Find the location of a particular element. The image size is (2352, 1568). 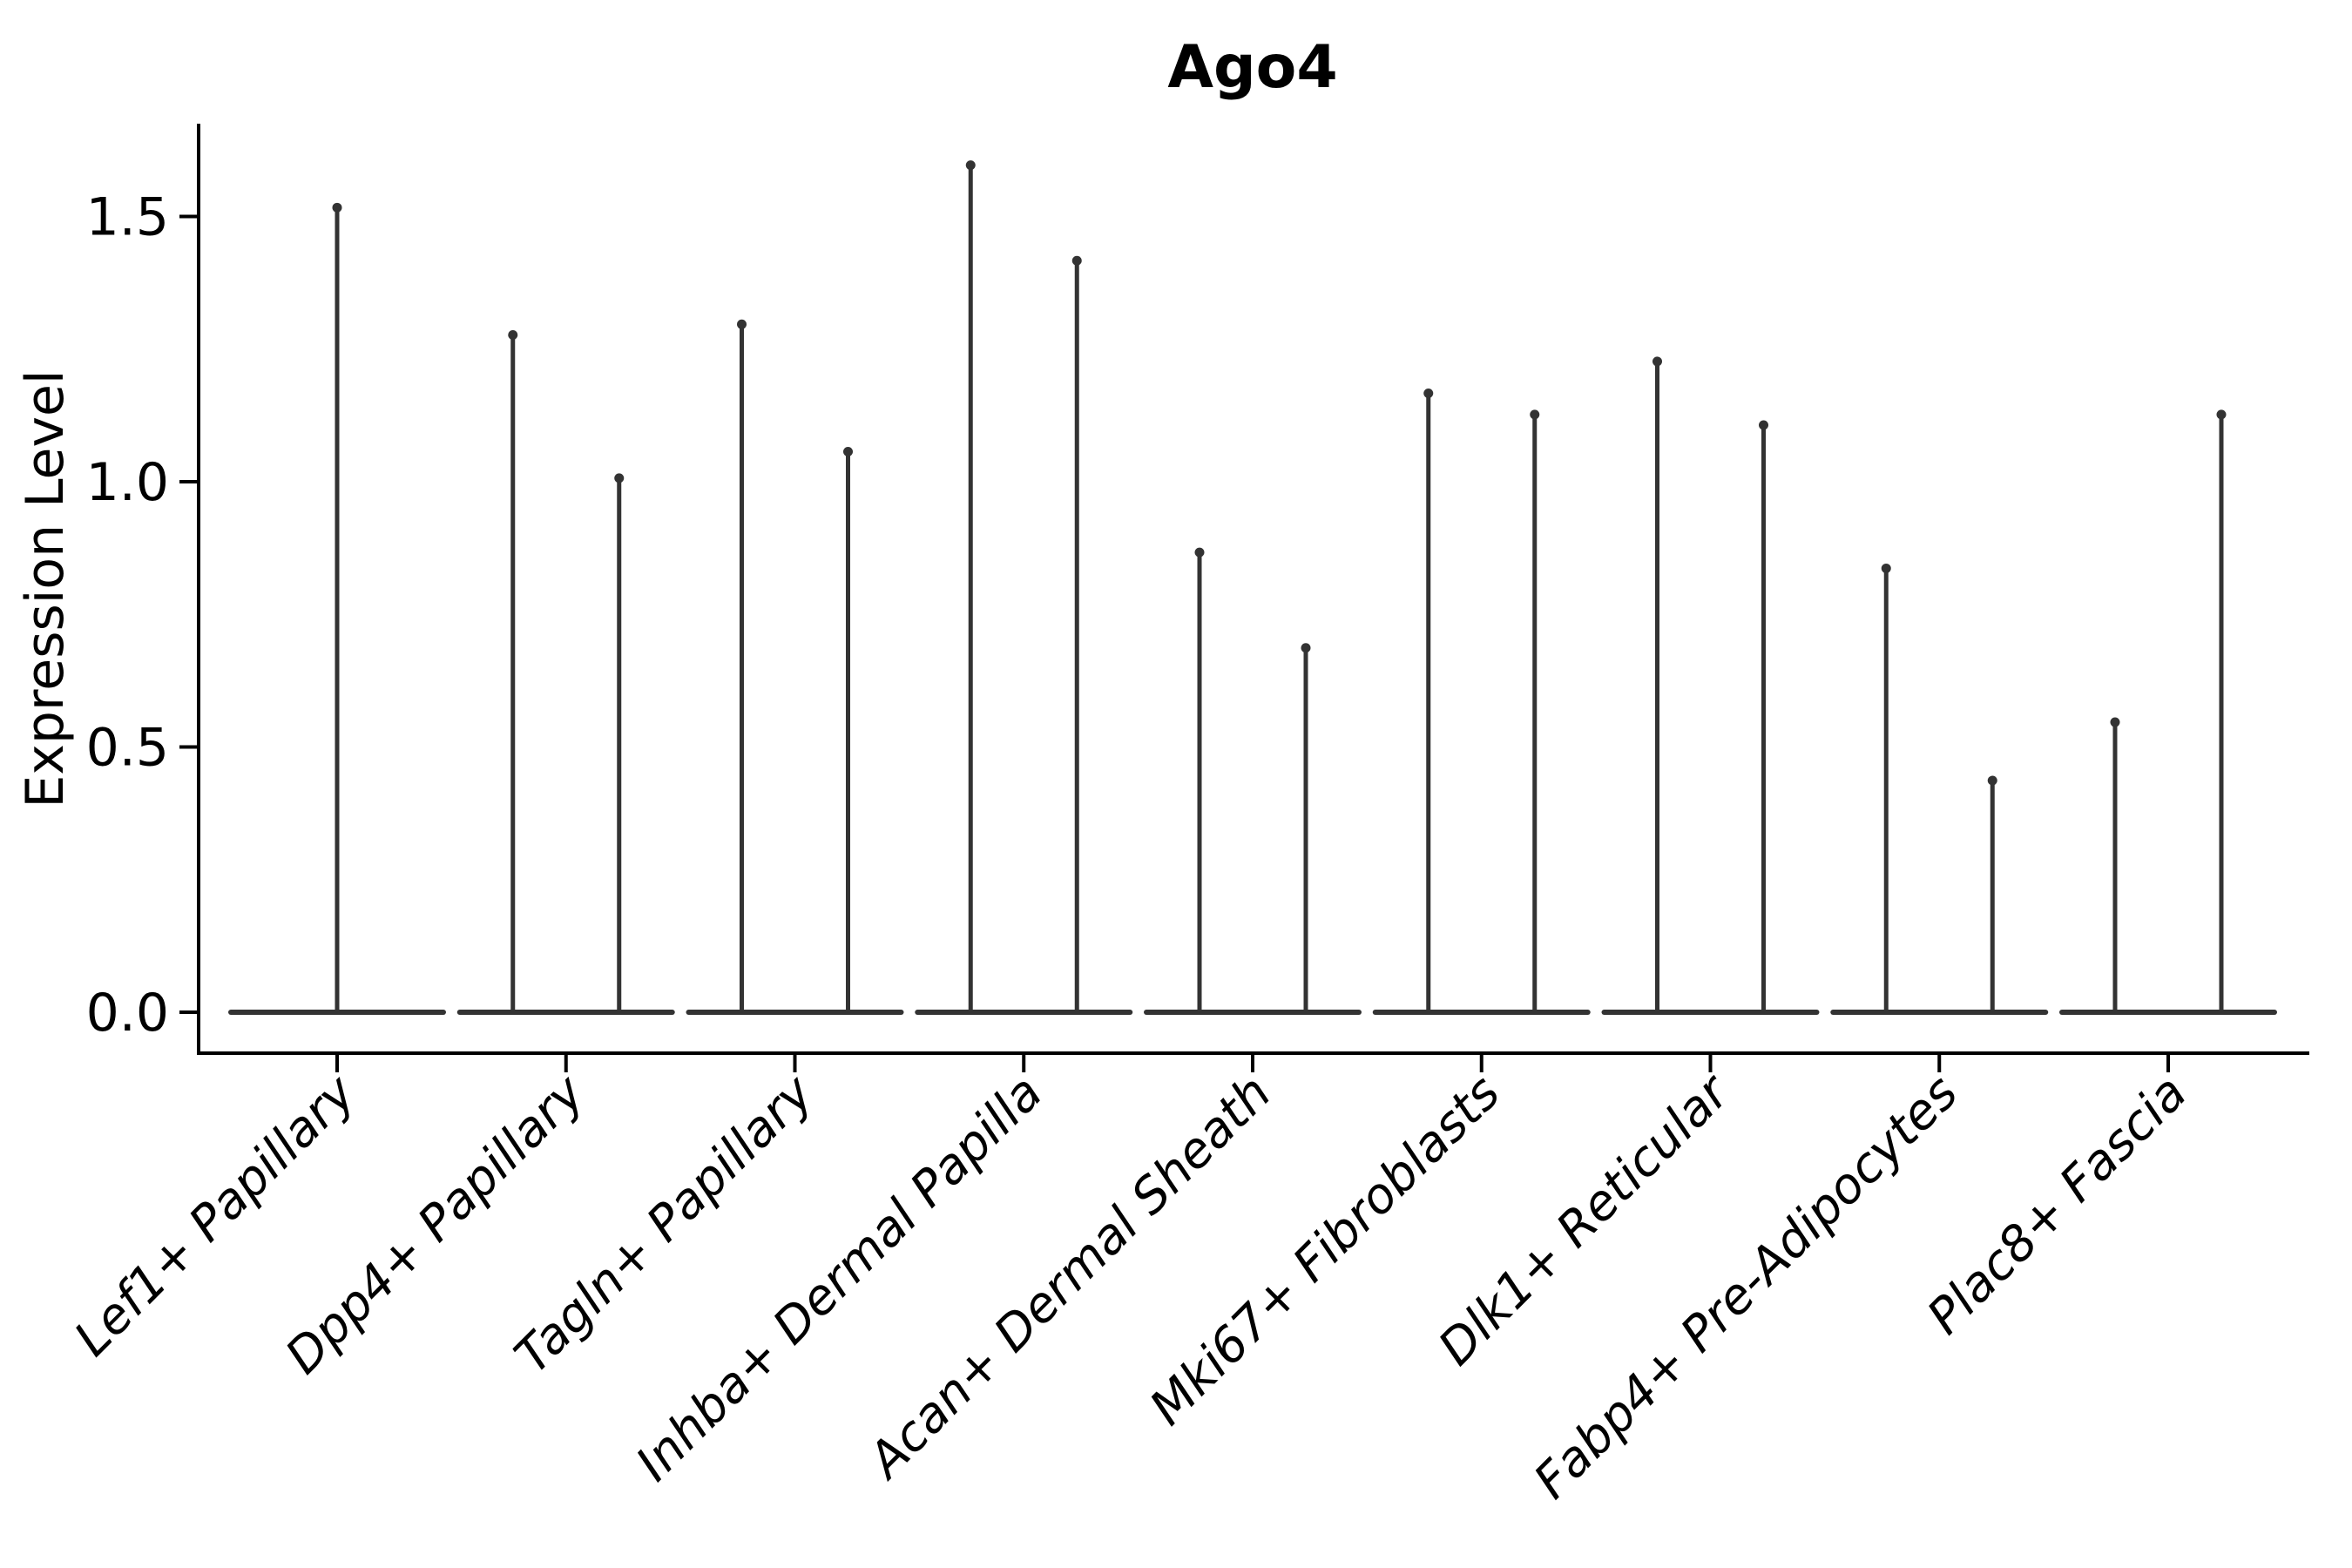

y-tick-label: 1.0 is located at coordinates (127, 482).